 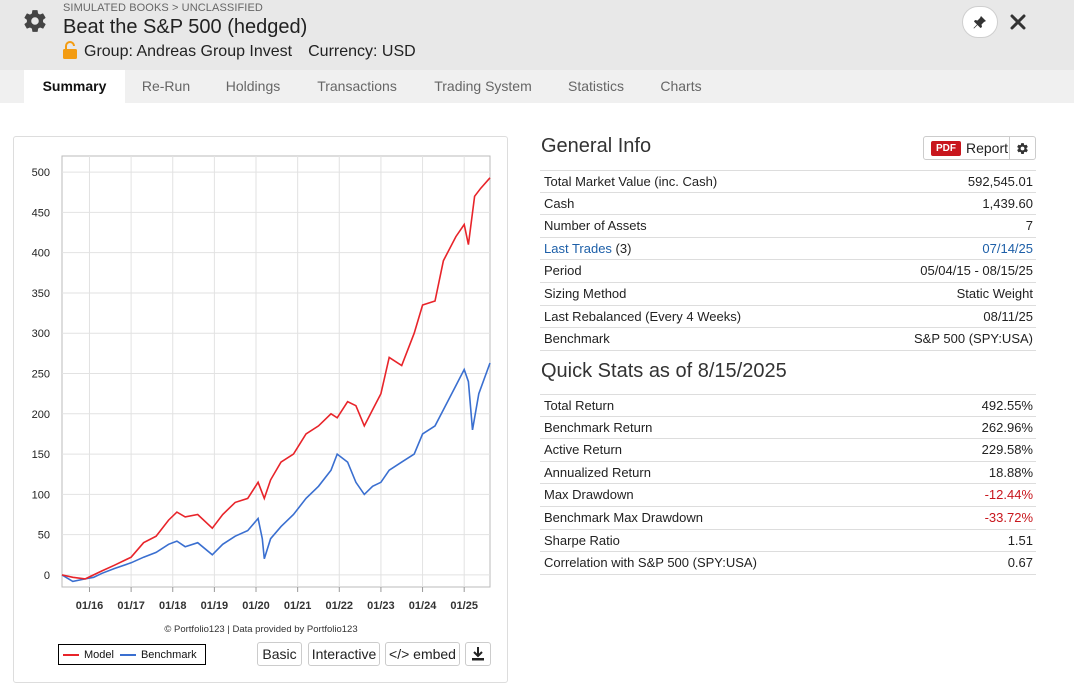 I want to click on page-title: Beat the S&P 500 (hedged), so click(x=185, y=27).